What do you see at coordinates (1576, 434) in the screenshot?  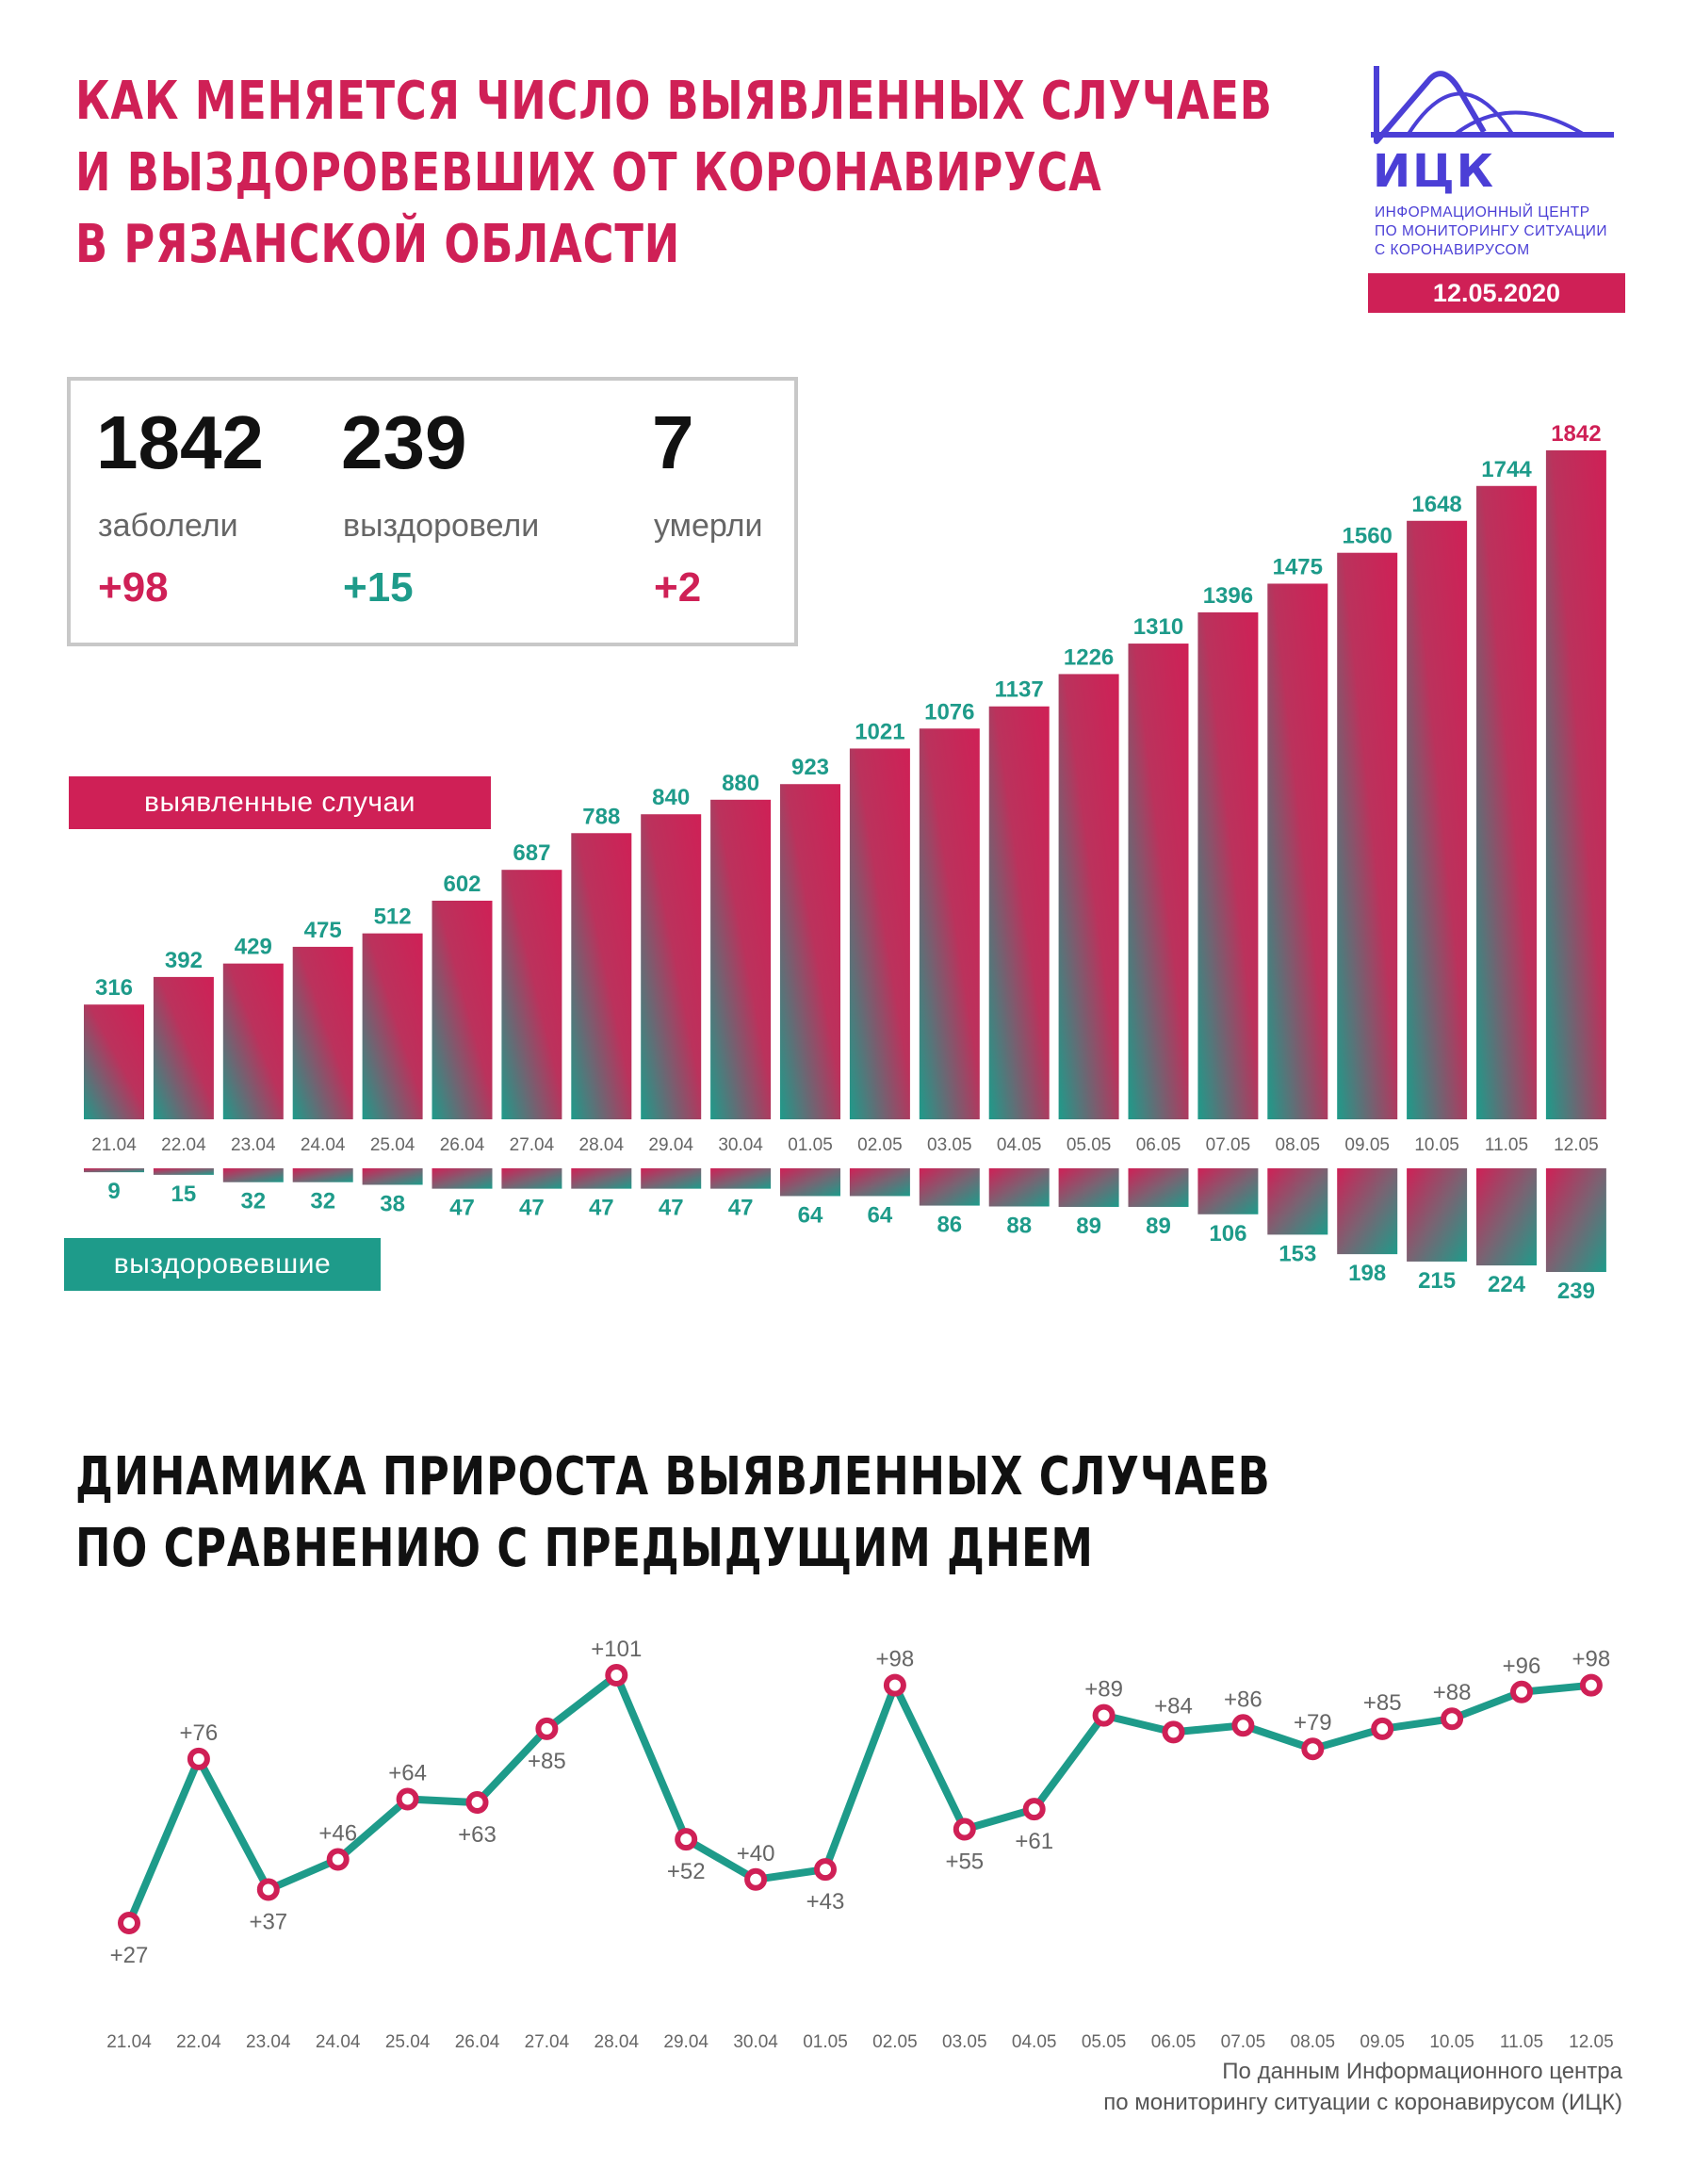 I see `case-value-label: 1842` at bounding box center [1576, 434].